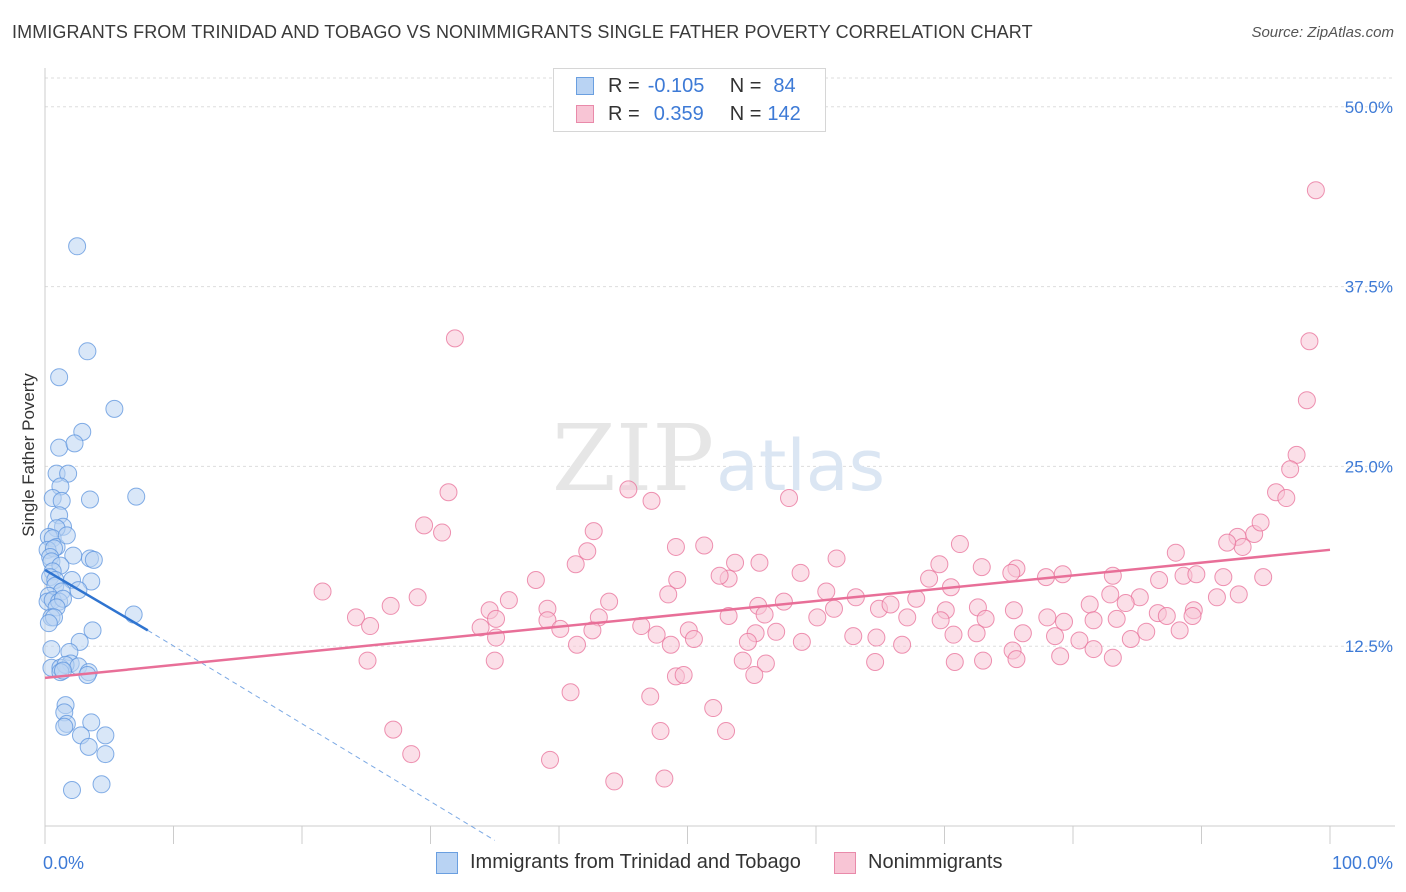 The image size is (1406, 892). I want to click on legend-row-immigrants: R = -0.105 N = 84, so click(686, 86).